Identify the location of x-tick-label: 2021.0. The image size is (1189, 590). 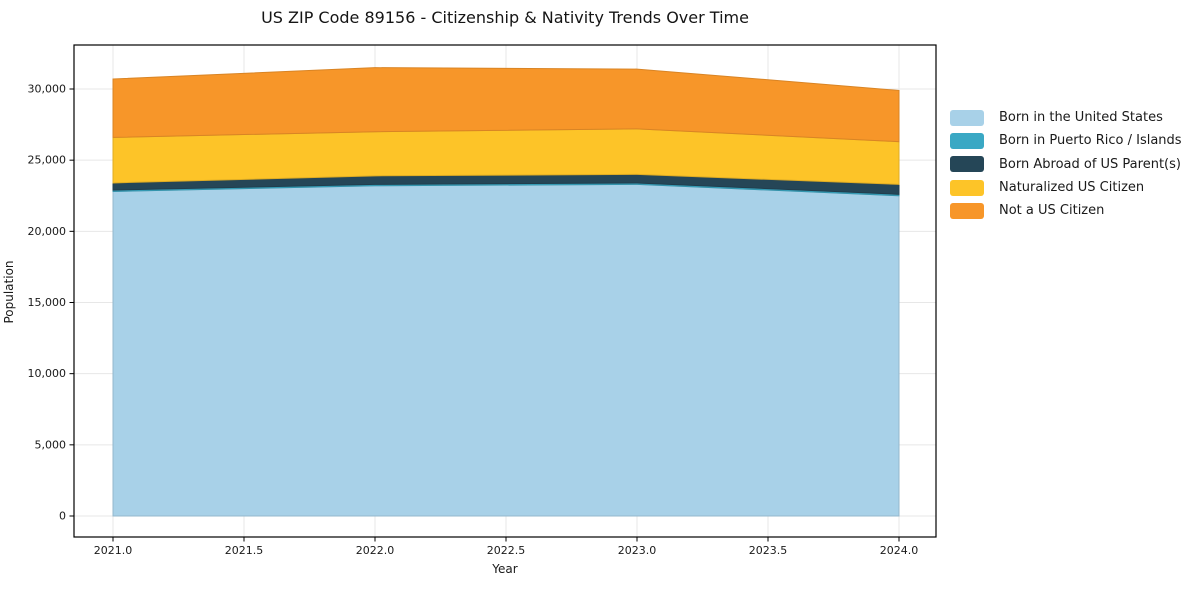
(113, 550).